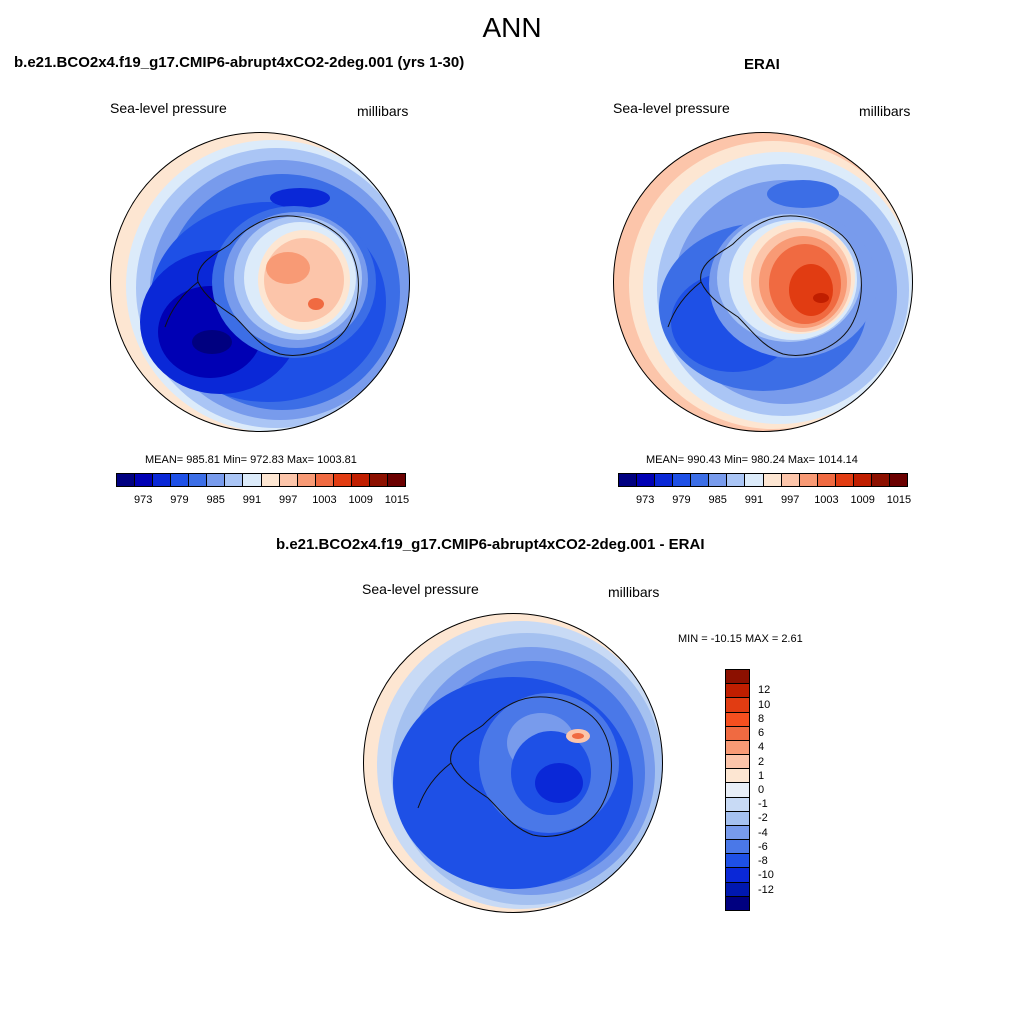  Describe the element at coordinates (754, 500) in the screenshot. I see `obs-colorbar-tick: 991` at that location.